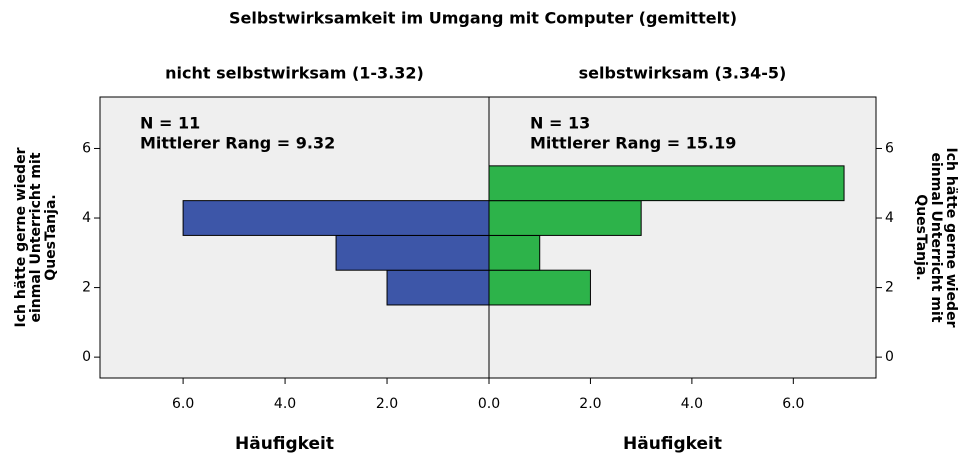  What do you see at coordinates (889, 218) in the screenshot?
I see `y2-tick-label: 4` at bounding box center [889, 218].